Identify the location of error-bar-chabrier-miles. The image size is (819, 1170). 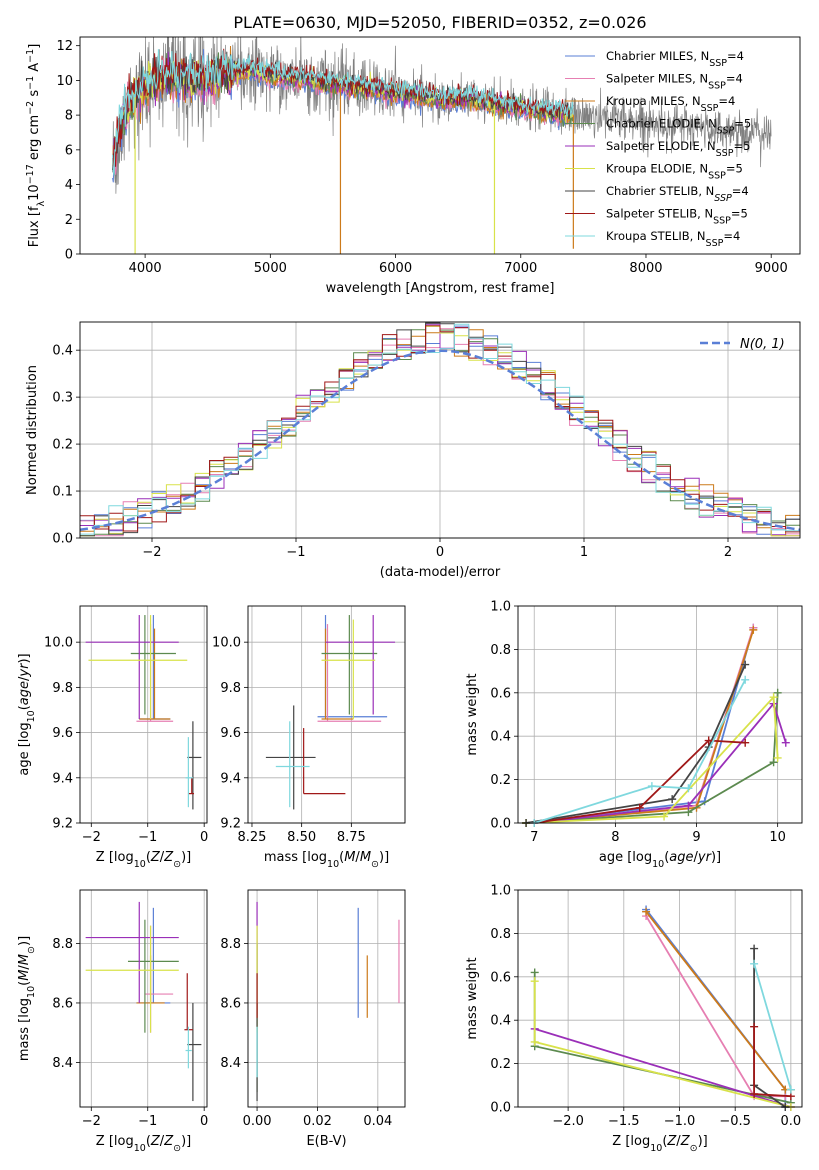
(153, 955).